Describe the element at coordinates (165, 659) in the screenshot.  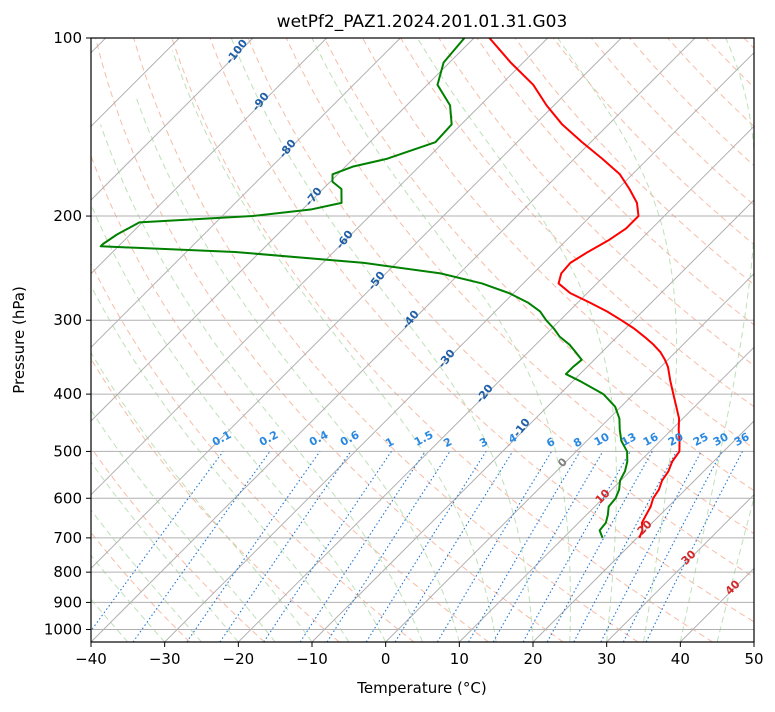
I see `x-tick-label: −30` at that location.